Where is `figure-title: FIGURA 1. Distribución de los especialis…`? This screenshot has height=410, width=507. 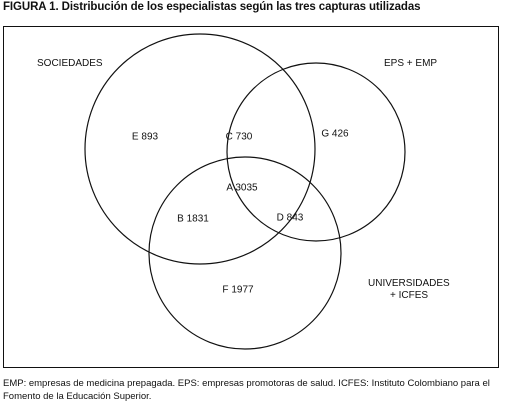 figure-title: FIGURA 1. Distribución de los especialis… is located at coordinates (212, 7).